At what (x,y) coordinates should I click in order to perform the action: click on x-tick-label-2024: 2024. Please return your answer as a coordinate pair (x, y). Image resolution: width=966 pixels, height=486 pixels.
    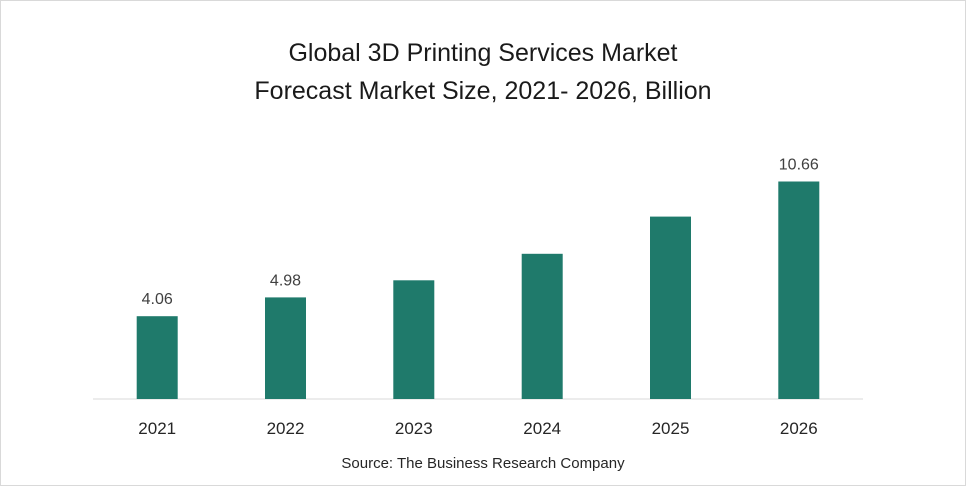
    Looking at the image, I should click on (542, 428).